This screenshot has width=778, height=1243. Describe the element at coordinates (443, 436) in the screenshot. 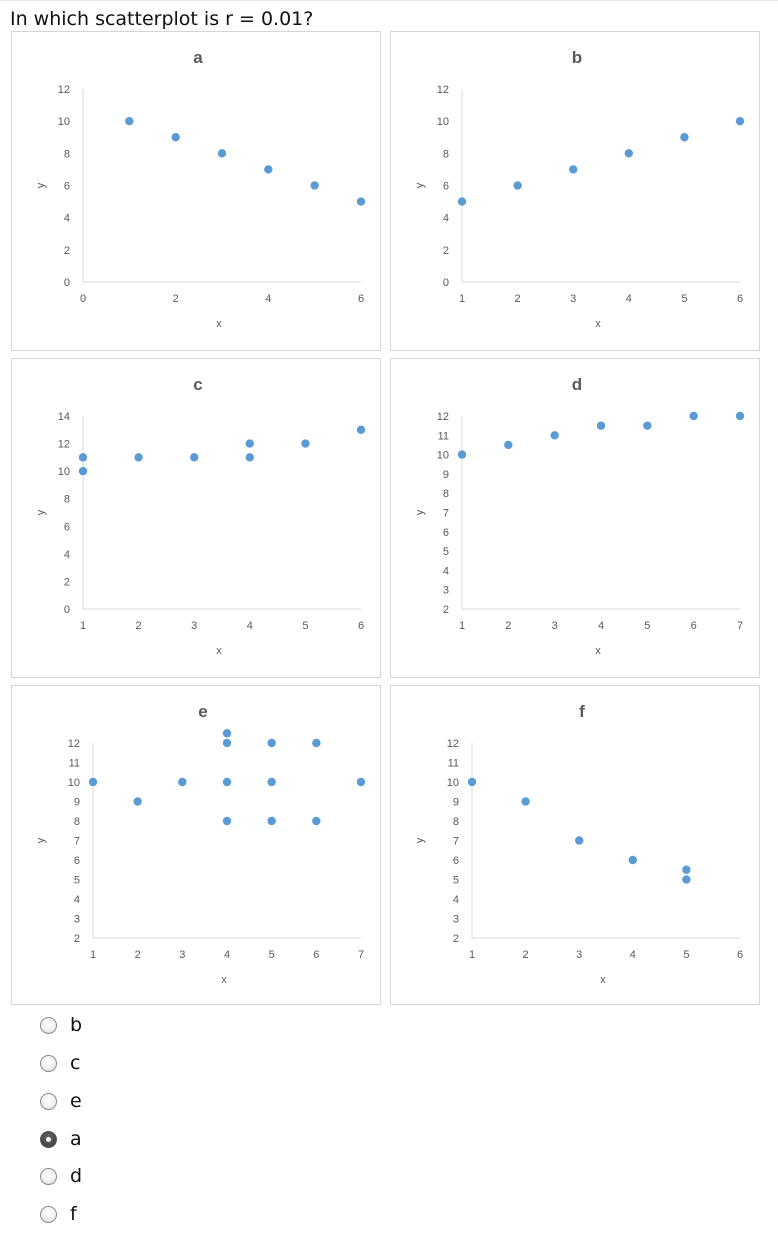

I see `y-tick-label: 11` at that location.